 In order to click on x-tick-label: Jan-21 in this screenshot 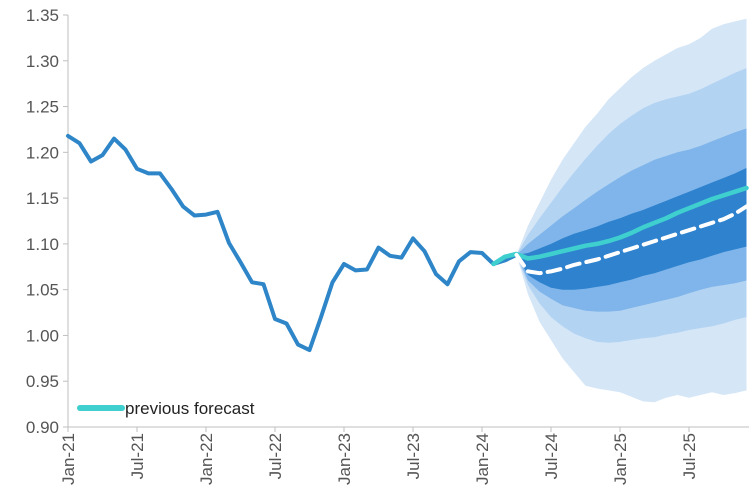, I will do `click(68, 459)`.